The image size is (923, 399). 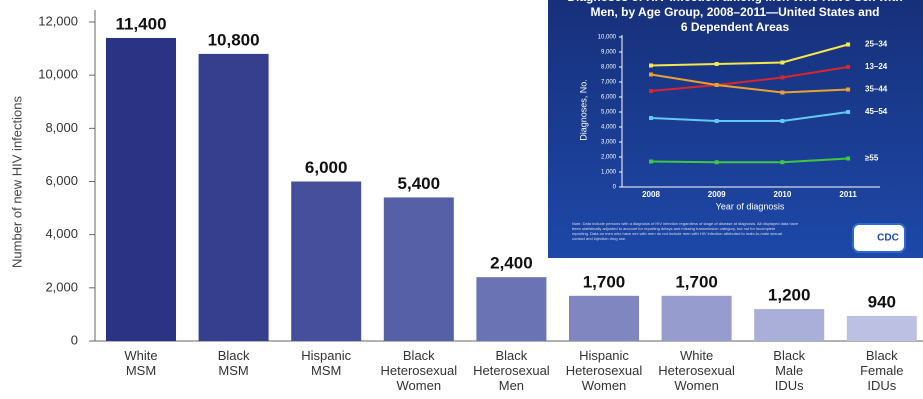 I want to click on value-label: 11,400, so click(x=140, y=23).